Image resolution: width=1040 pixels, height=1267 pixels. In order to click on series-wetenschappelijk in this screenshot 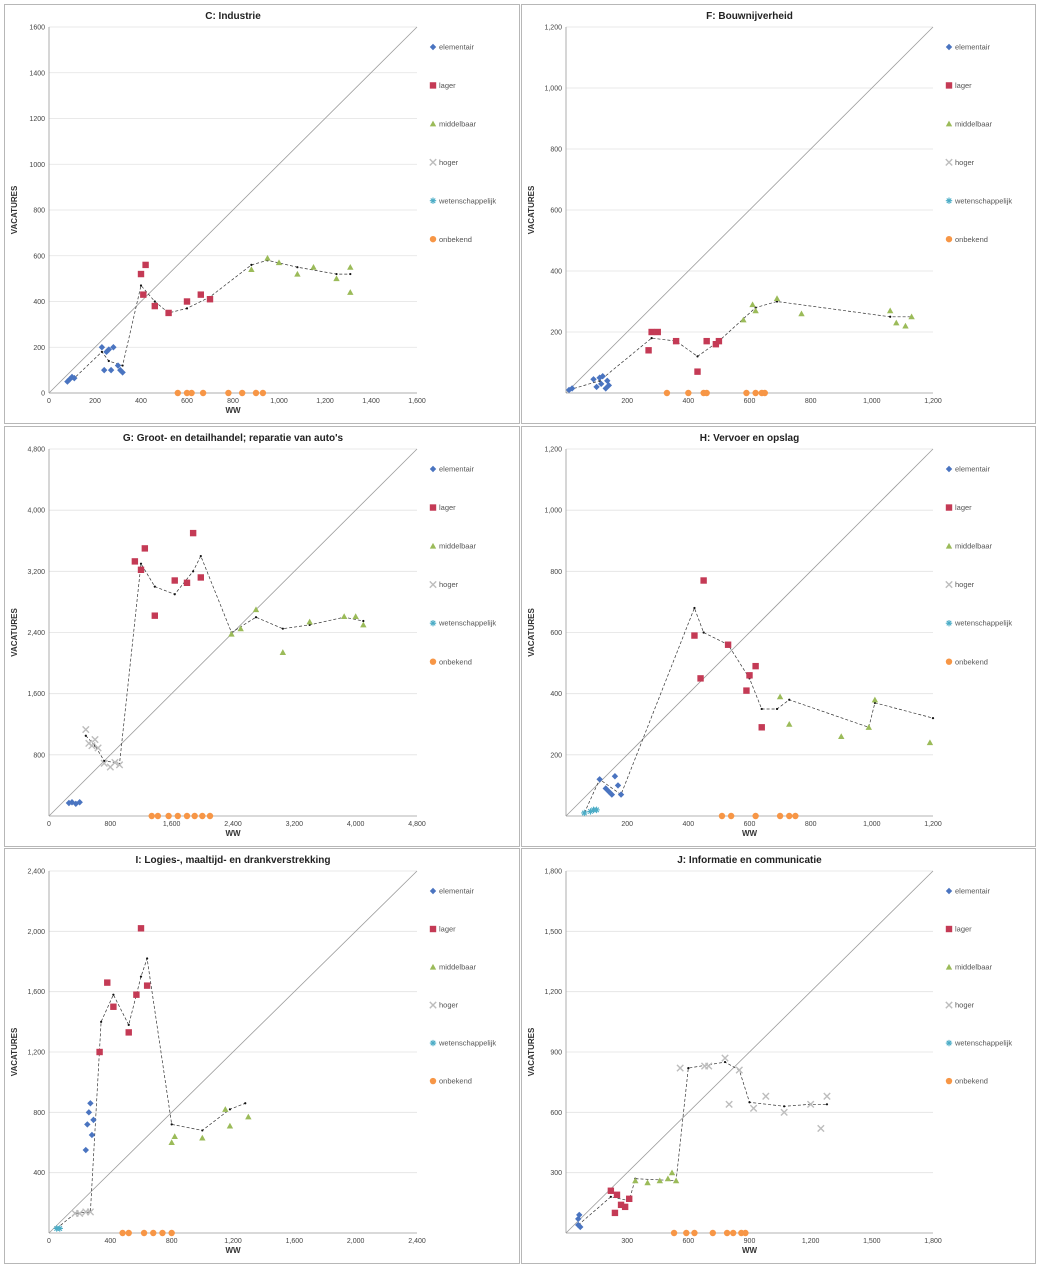, I will do `click(58, 1228)`.